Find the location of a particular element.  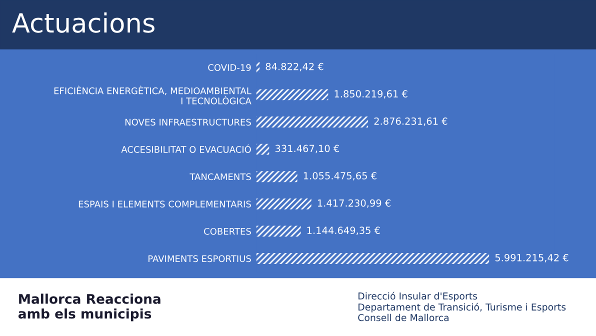

data-label: 1.144.649,35 € is located at coordinates (343, 231).